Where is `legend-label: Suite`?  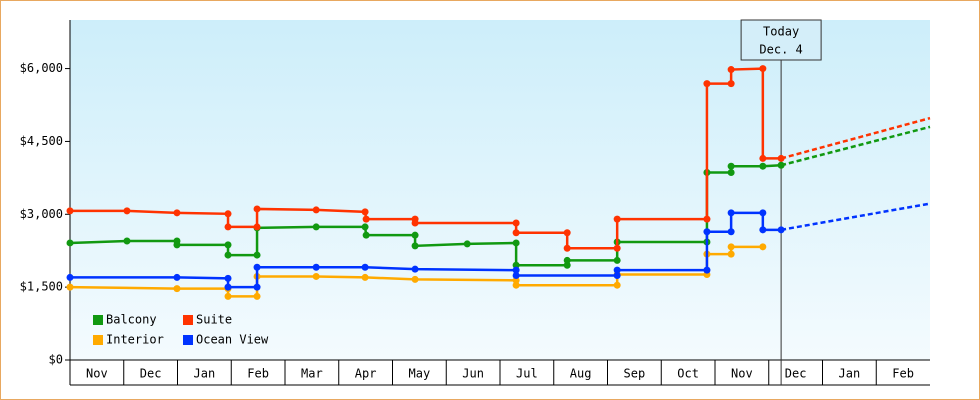
legend-label: Suite is located at coordinates (214, 320).